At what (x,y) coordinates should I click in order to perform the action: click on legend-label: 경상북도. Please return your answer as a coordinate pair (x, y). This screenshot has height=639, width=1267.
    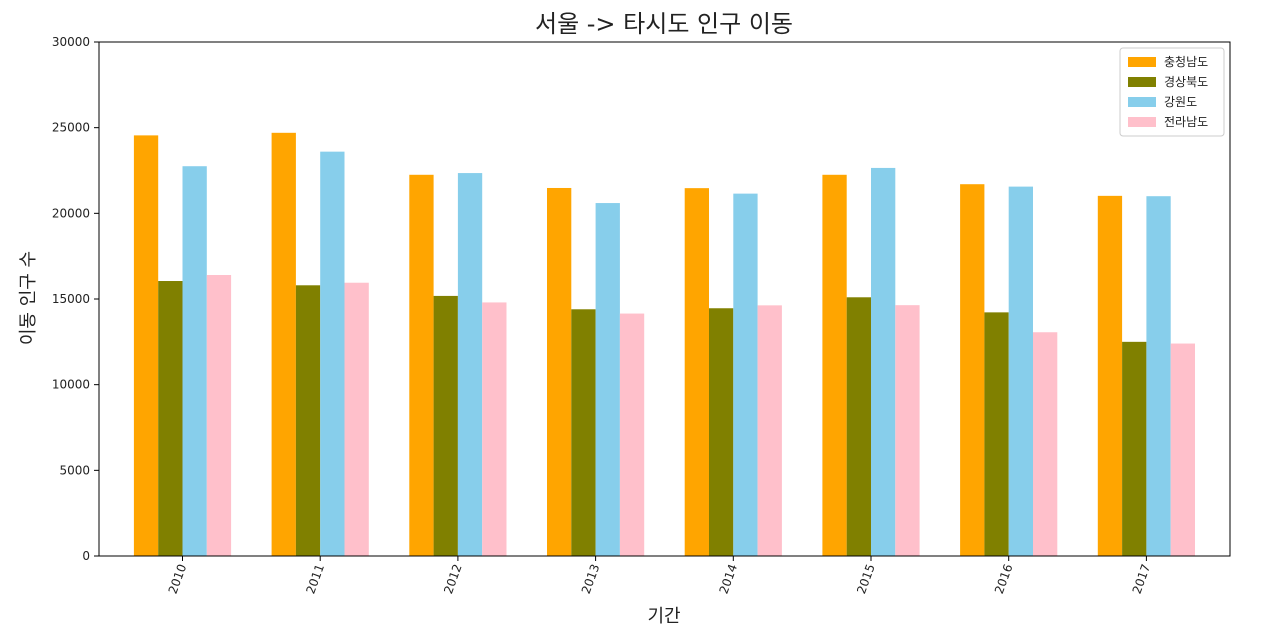
    Looking at the image, I should click on (1186, 82).